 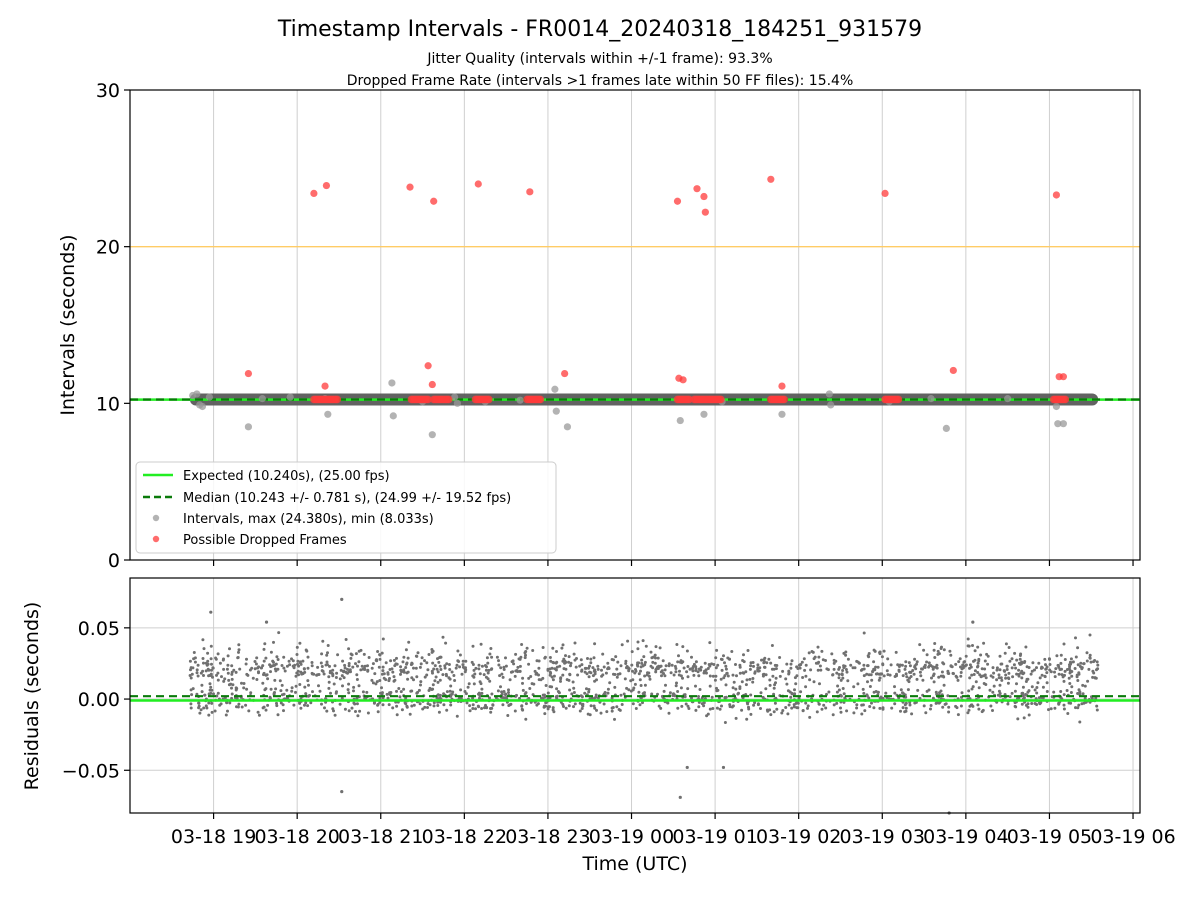 I want to click on x-tick-label: 03-18 22, so click(x=464, y=837).